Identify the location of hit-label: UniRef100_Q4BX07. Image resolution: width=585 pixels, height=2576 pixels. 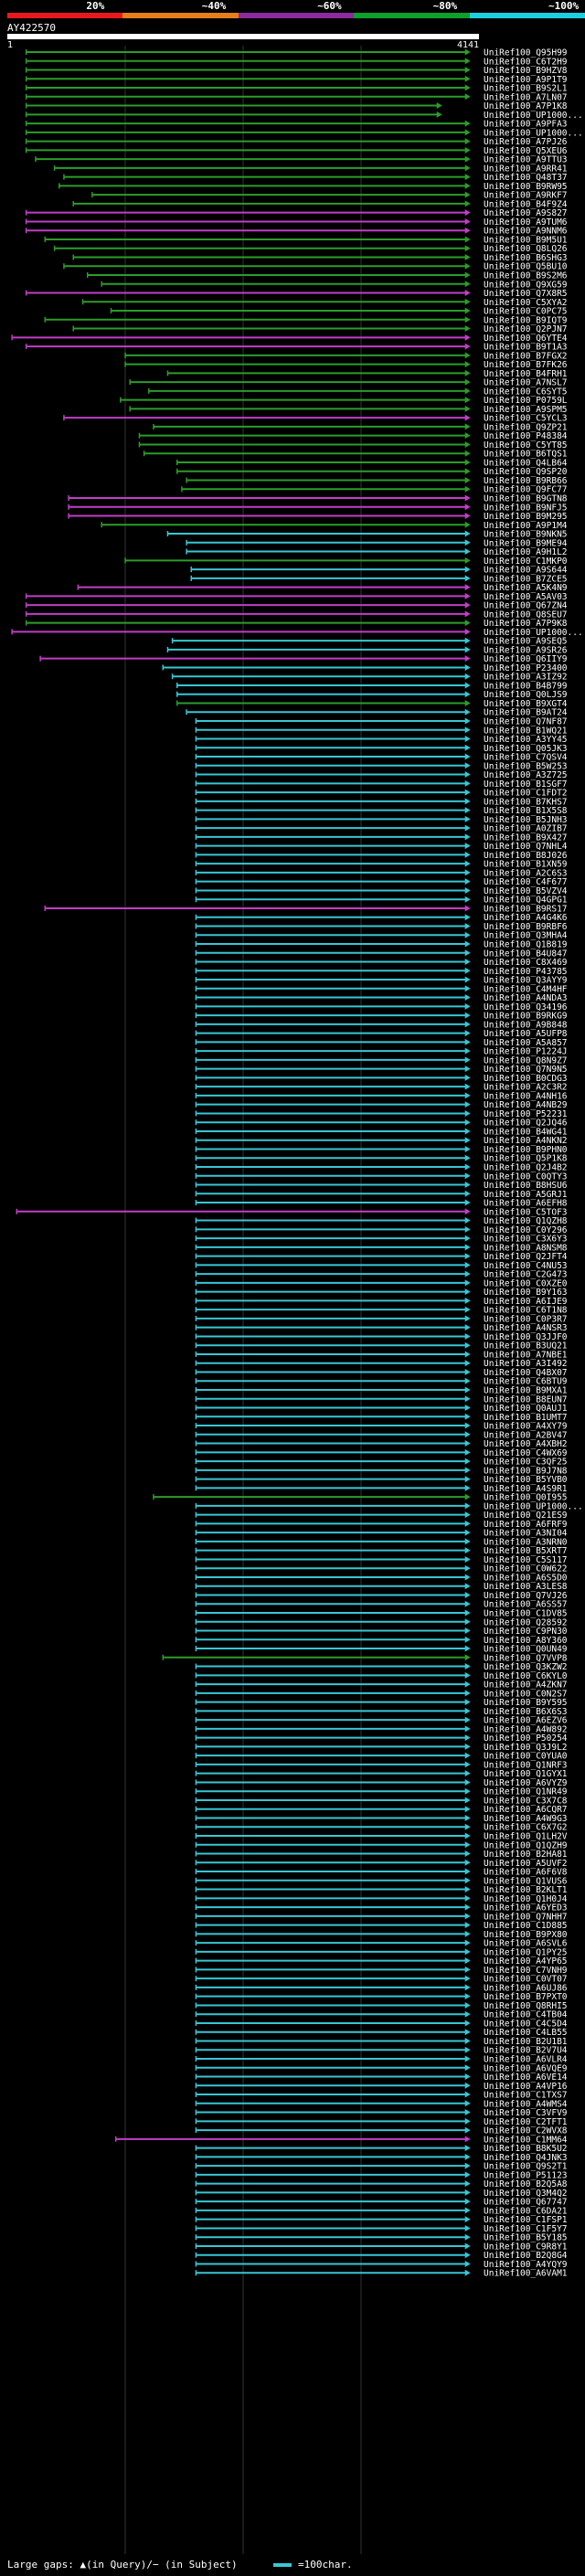
(526, 1373).